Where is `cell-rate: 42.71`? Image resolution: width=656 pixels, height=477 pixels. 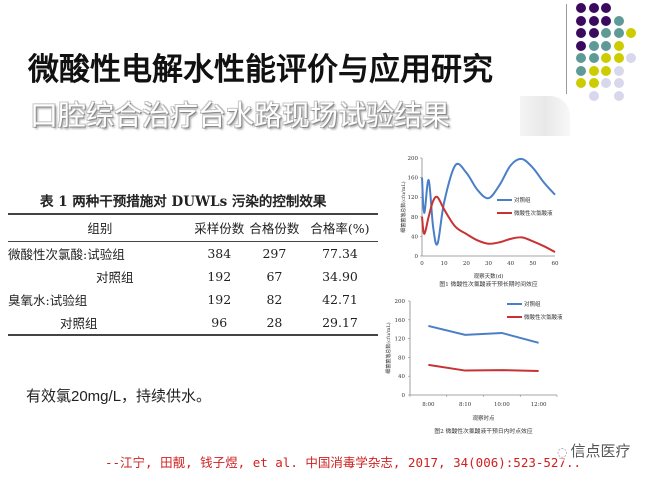 cell-rate: 42.71 is located at coordinates (340, 299).